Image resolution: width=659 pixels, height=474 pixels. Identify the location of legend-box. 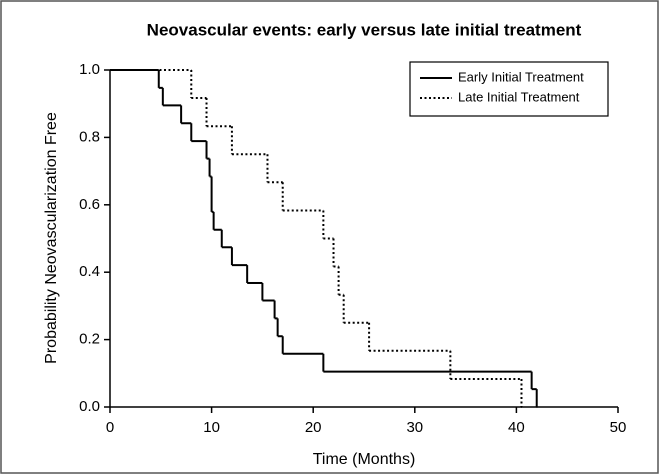
(509, 89).